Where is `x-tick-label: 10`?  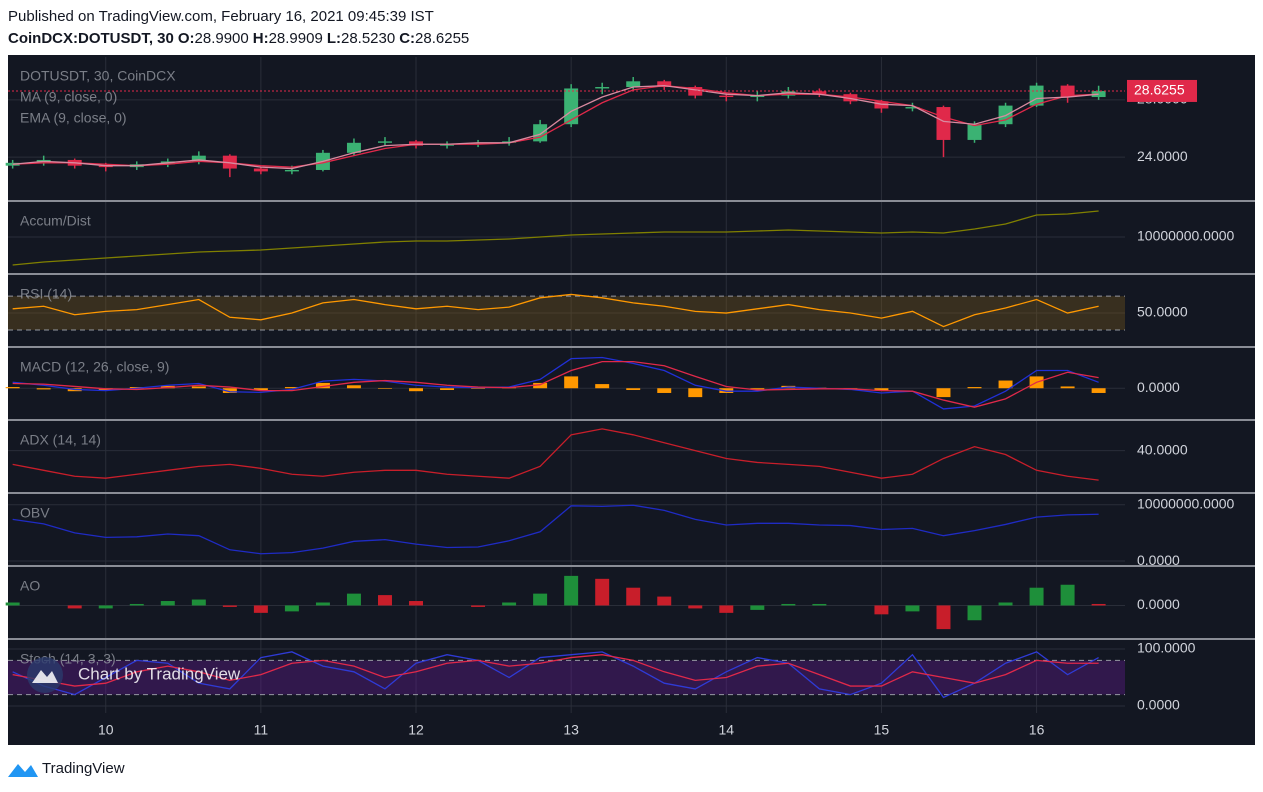 x-tick-label: 10 is located at coordinates (106, 730).